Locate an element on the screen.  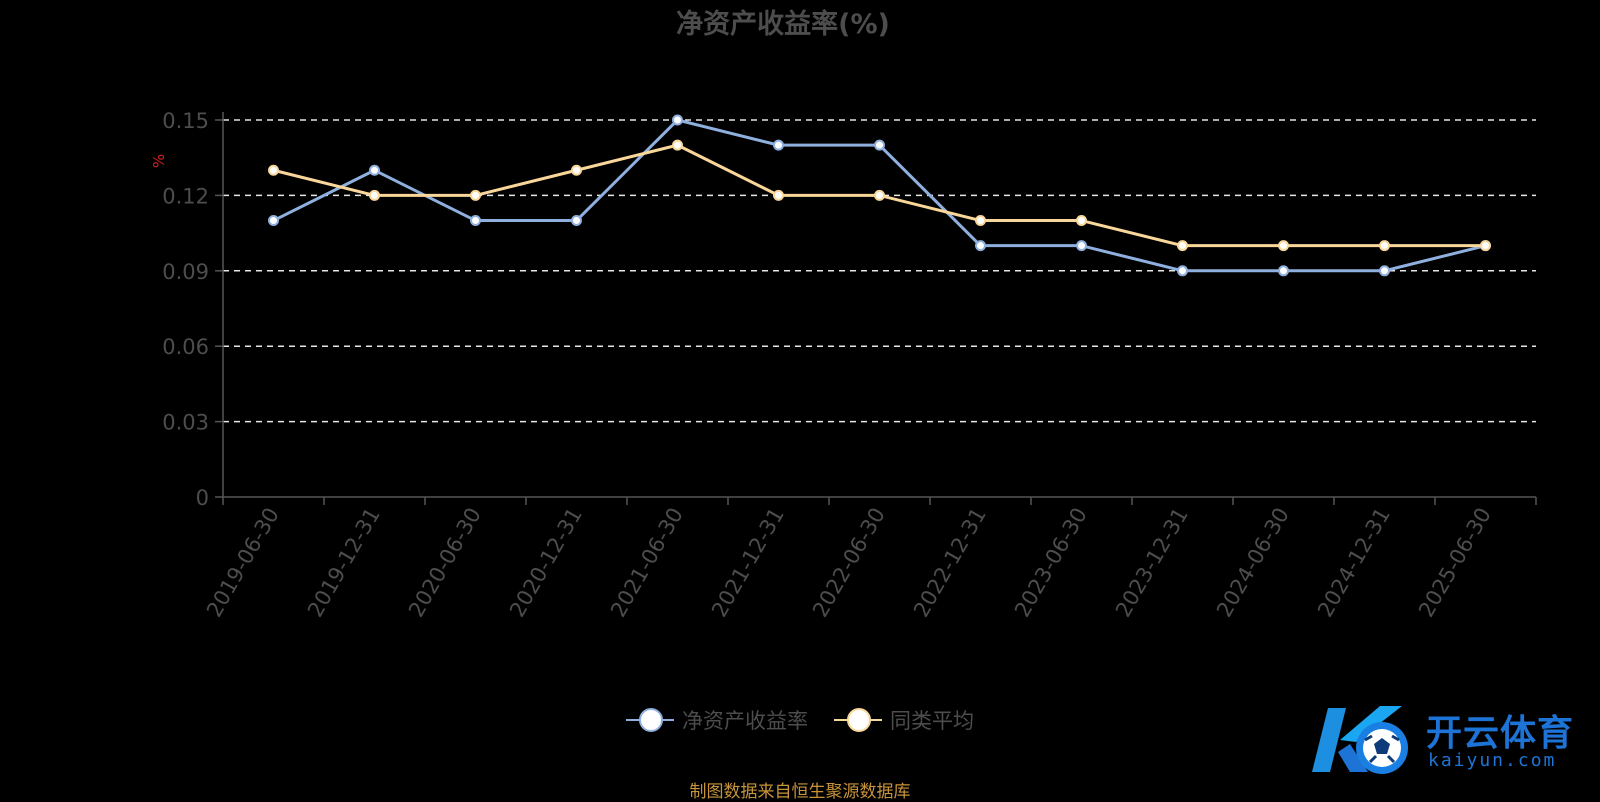
legend-marker-roe is located at coordinates (650, 720).